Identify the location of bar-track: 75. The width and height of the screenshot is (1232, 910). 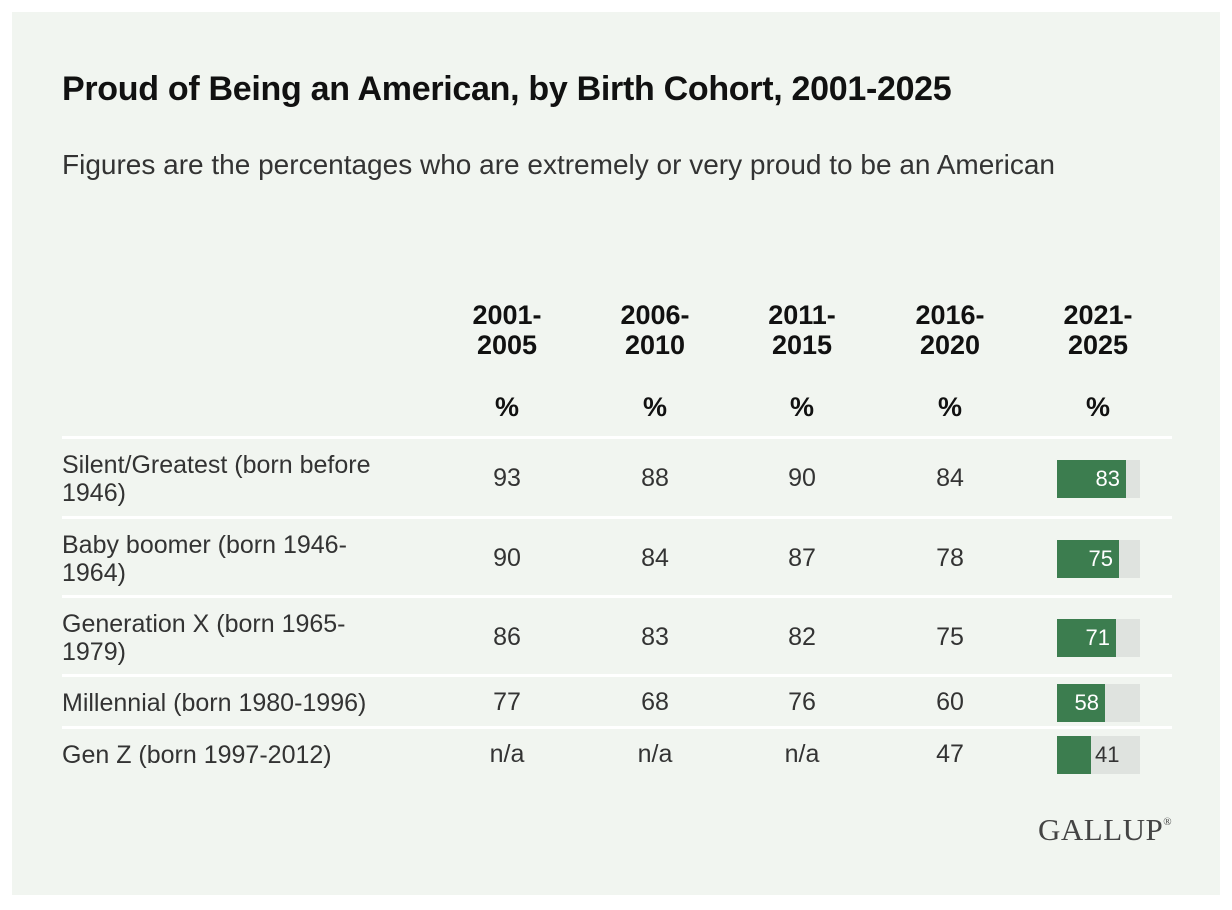
(1098, 558).